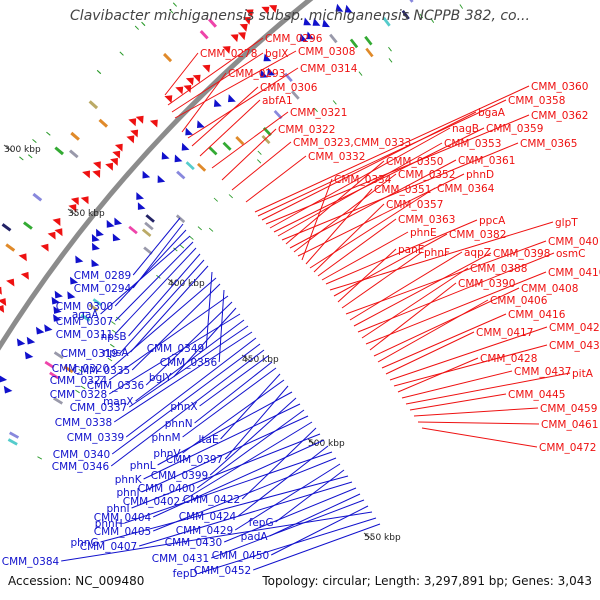  Describe the element at coordinates (477, 253) in the screenshot. I see `forward-gene-label: aqpZ` at that location.